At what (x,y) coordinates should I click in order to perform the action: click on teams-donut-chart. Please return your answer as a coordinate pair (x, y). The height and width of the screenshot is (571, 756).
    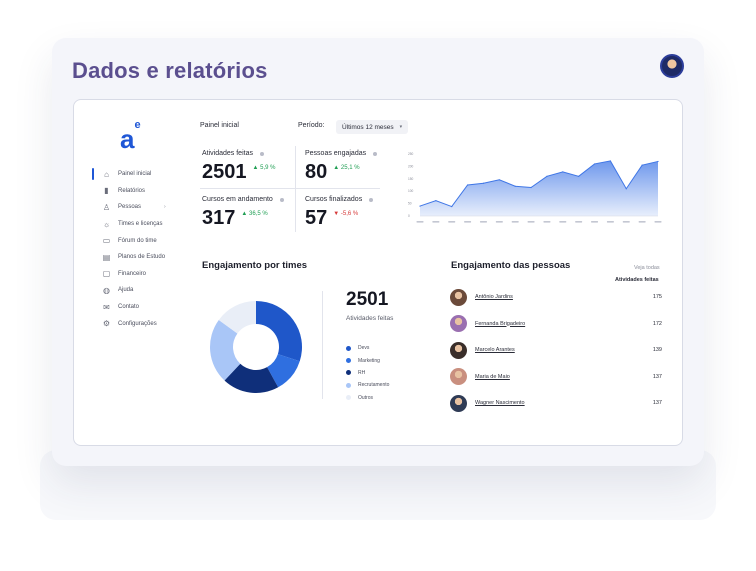
    Looking at the image, I should click on (256, 347).